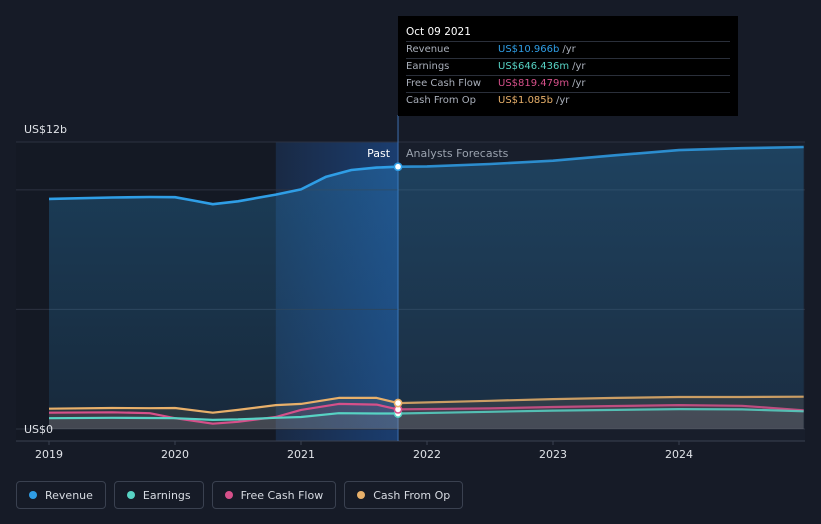 The image size is (821, 524). I want to click on tooltip-date: Oct 09 2021, so click(438, 32).